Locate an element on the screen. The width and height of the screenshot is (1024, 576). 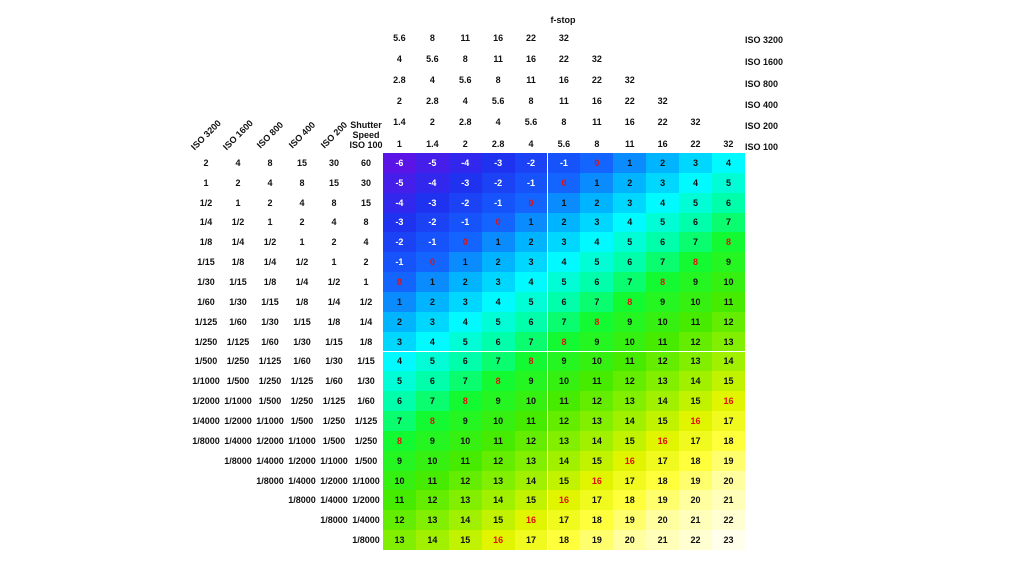
ev-cell: 18 is located at coordinates (663, 480).